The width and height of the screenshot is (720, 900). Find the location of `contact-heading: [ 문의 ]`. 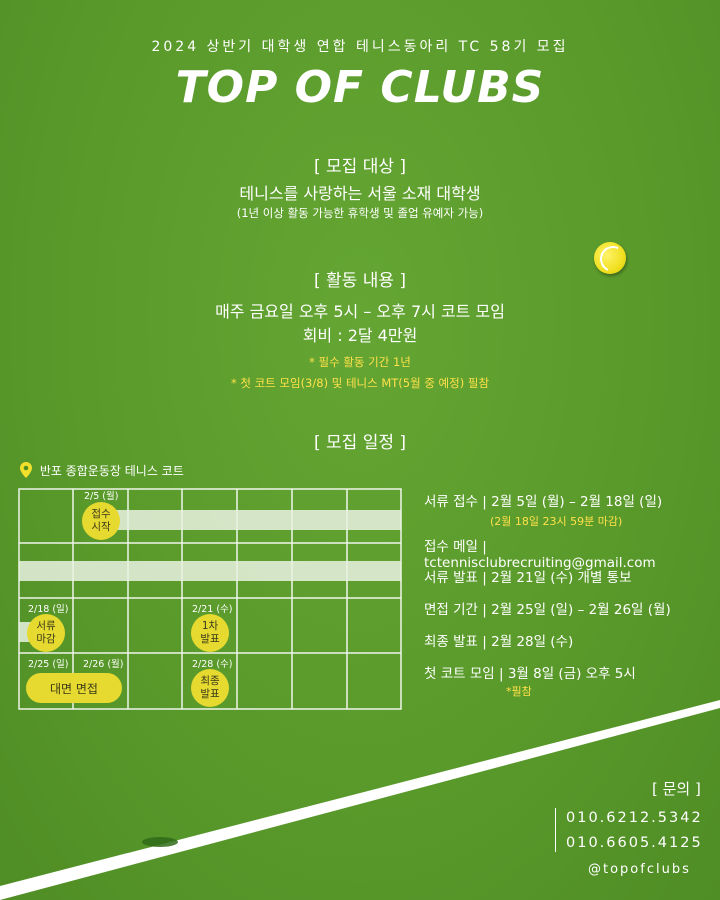

contact-heading: [ 문의 ] is located at coordinates (676, 789).